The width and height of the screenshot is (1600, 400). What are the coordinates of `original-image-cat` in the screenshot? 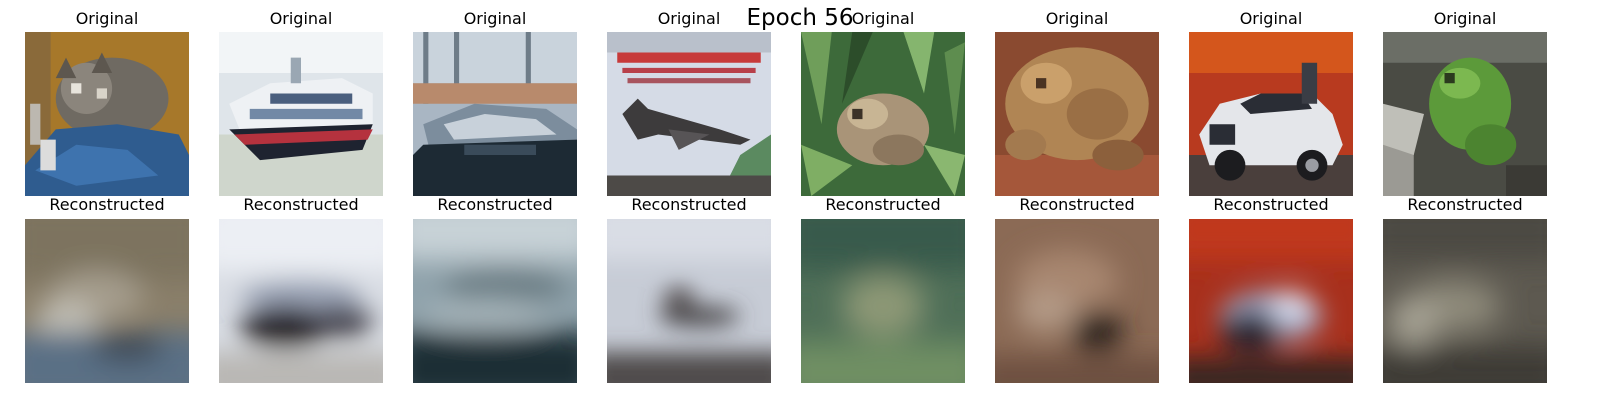 It's located at (107, 114).